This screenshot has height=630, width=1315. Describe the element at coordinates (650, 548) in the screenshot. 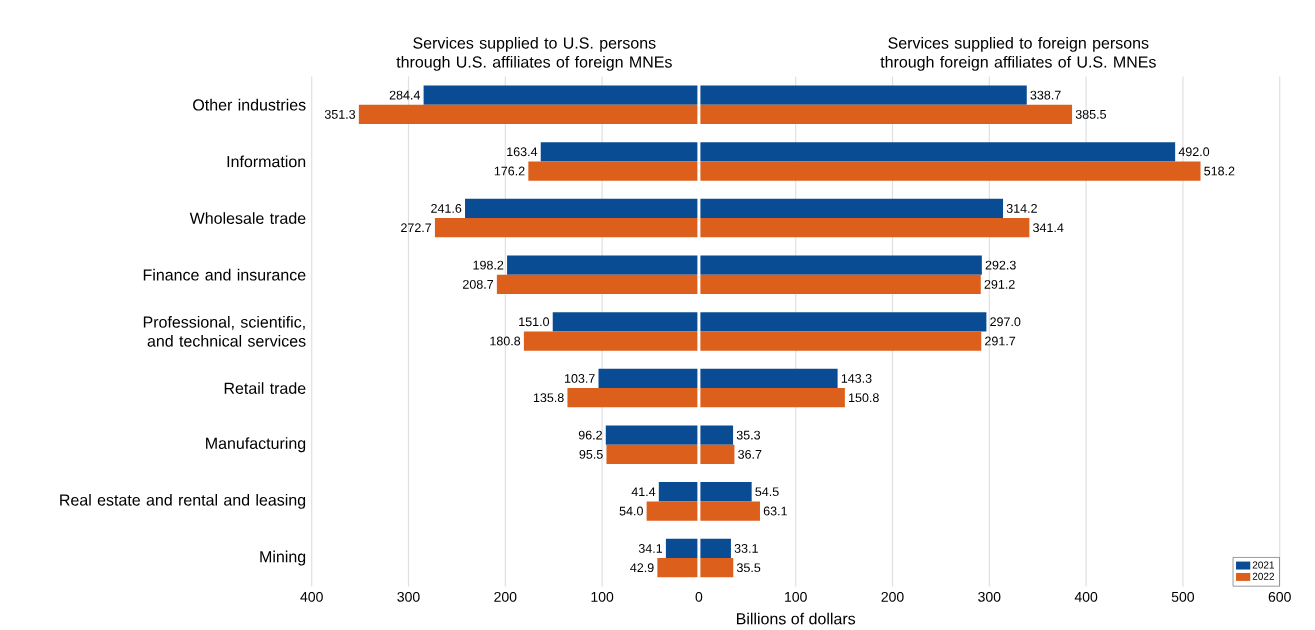

I see `data-label: 34.1` at that location.